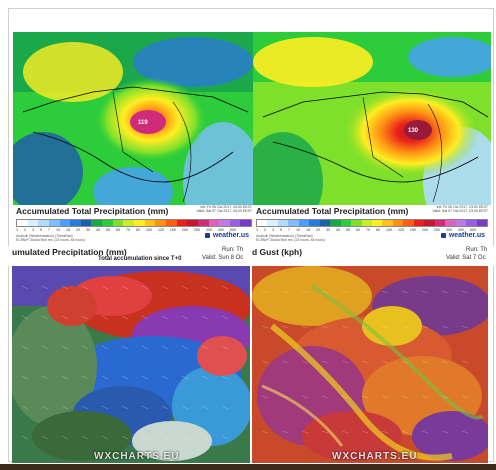 The height and width of the screenshot is (470, 496). What do you see at coordinates (248, 467) in the screenshot?
I see `bottom-strip` at bounding box center [248, 467].